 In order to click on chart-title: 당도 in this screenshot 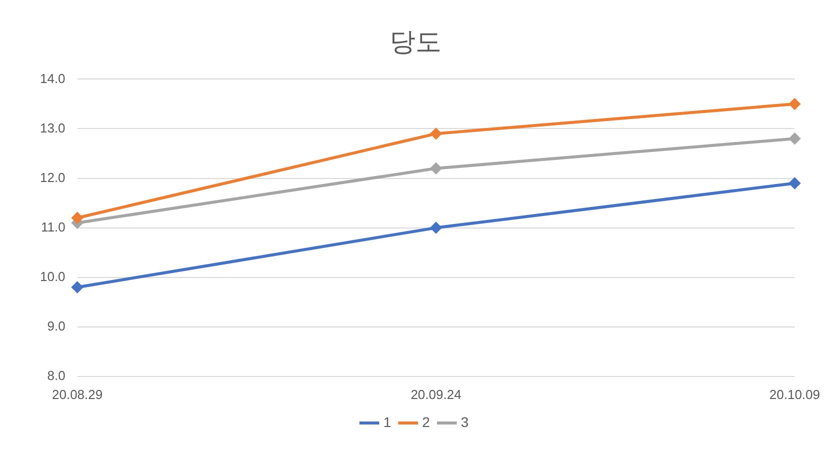, I will do `click(416, 42)`.